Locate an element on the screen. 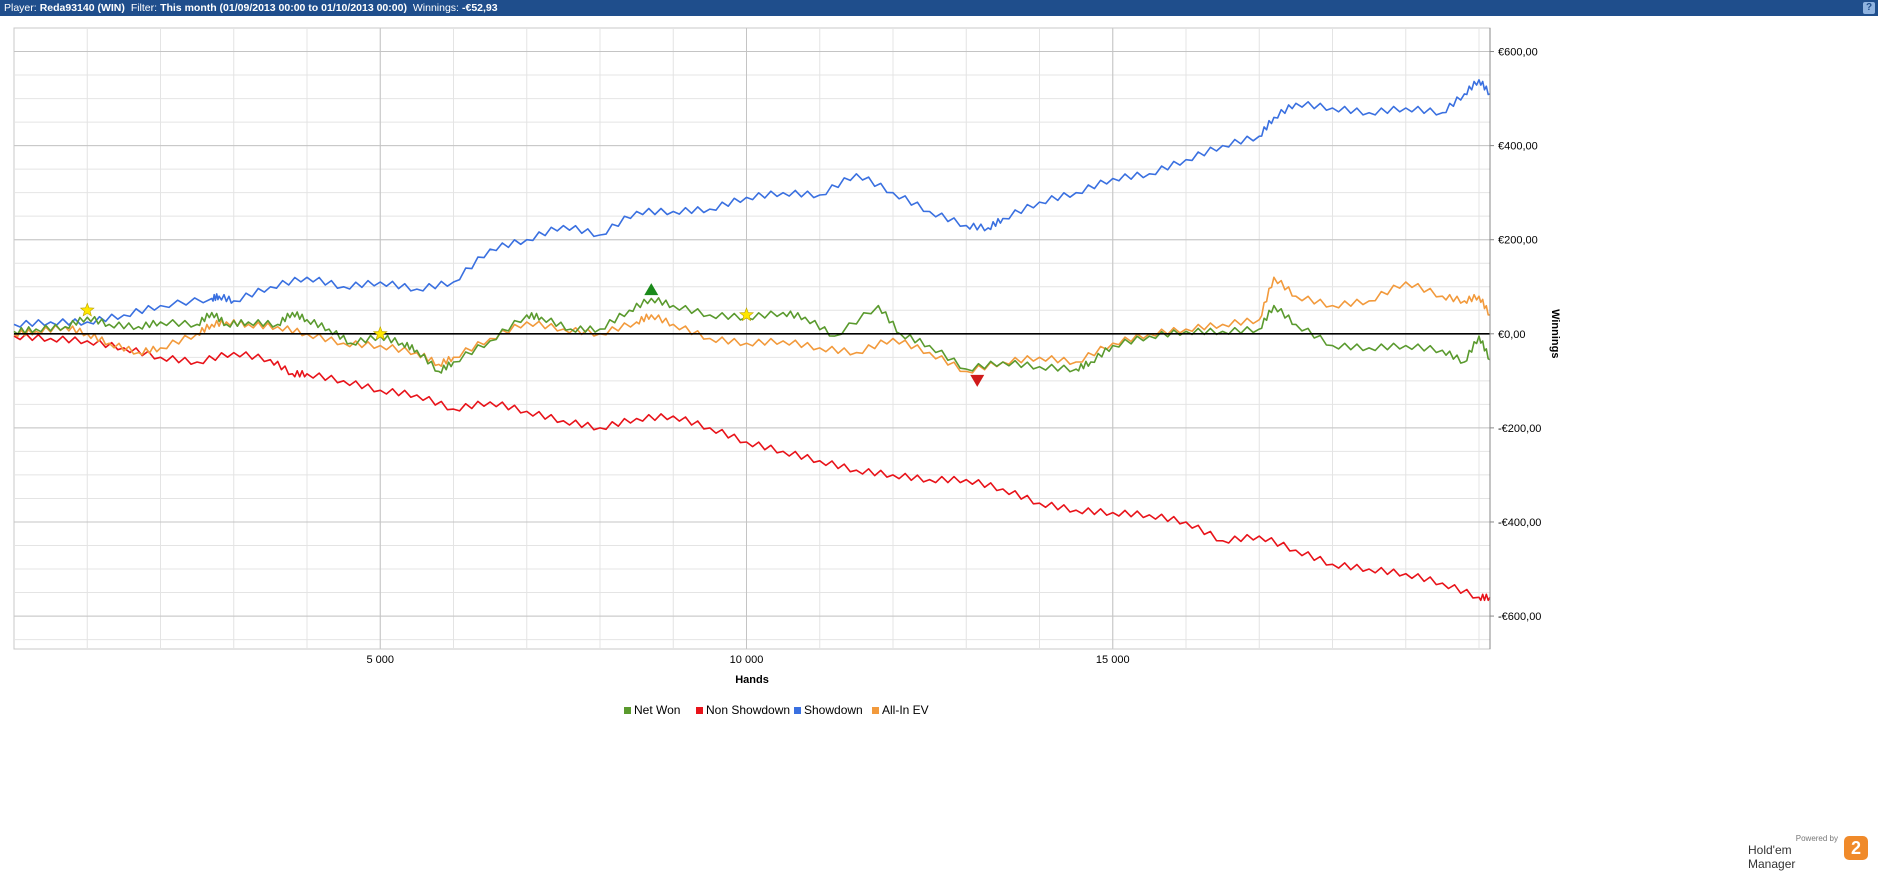  x-tick-label: 10 000 is located at coordinates (747, 660).